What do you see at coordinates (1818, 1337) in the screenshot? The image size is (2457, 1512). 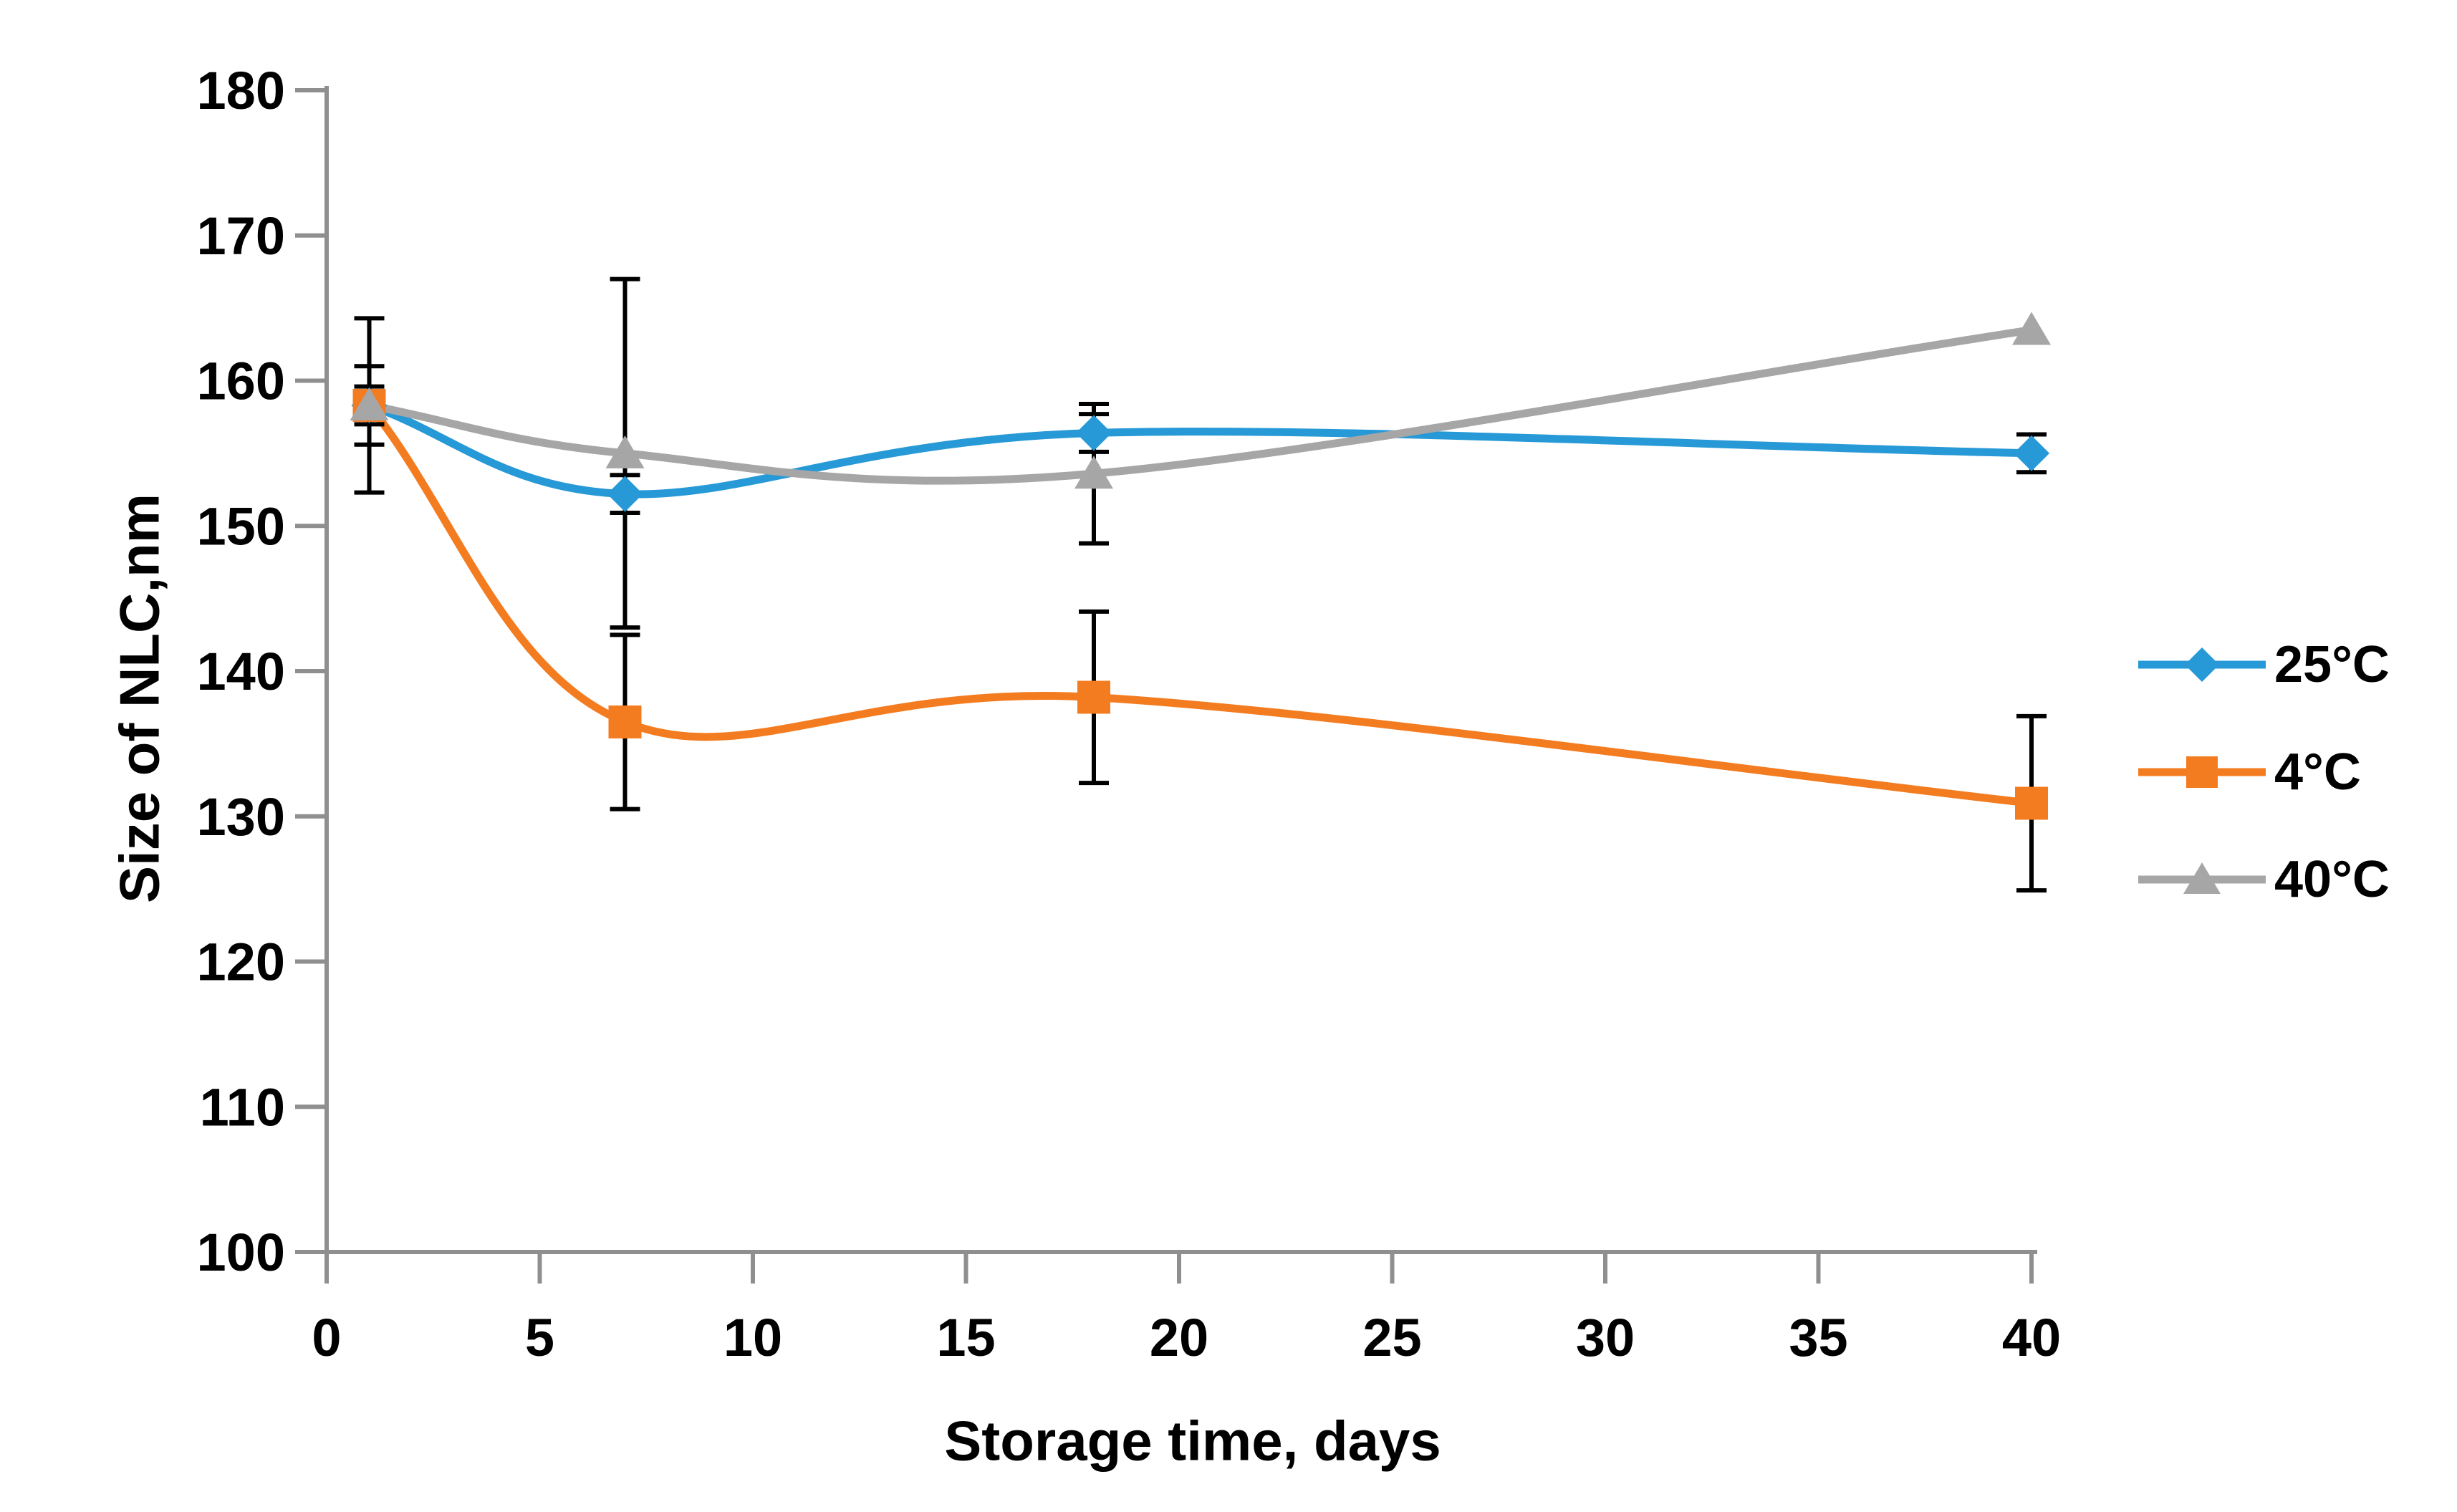 I see `x-tick-label: 35` at bounding box center [1818, 1337].